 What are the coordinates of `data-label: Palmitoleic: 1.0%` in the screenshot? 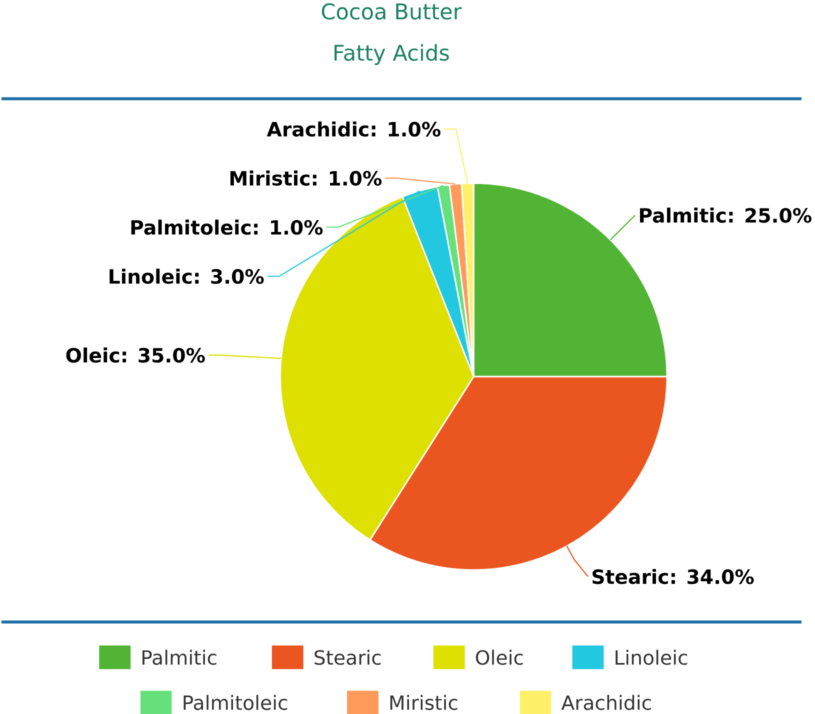 It's located at (227, 227).